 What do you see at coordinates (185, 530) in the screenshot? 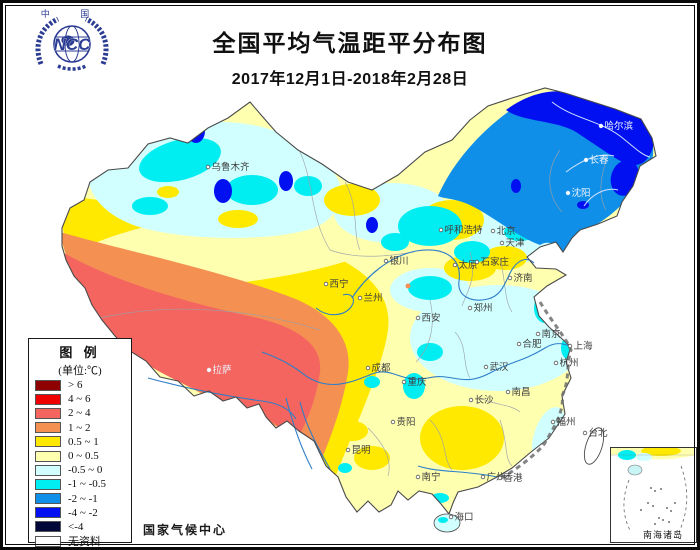
I see `credit-text: 国家气候中心` at bounding box center [185, 530].